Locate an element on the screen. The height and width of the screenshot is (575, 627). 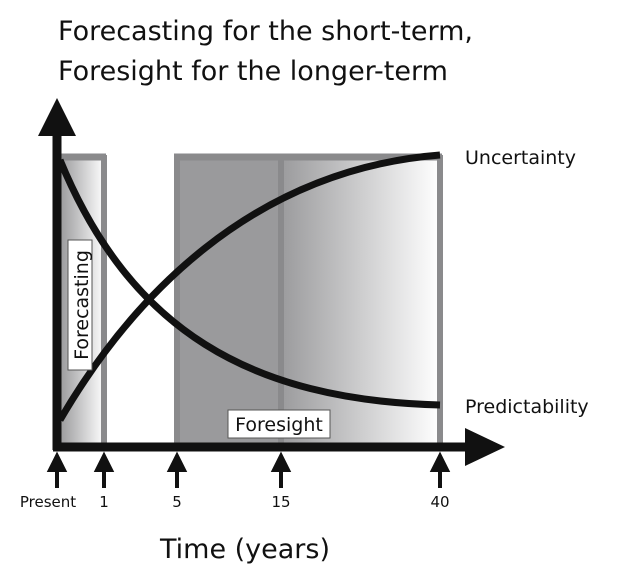
region-label: Forecasting is located at coordinates (82, 305).